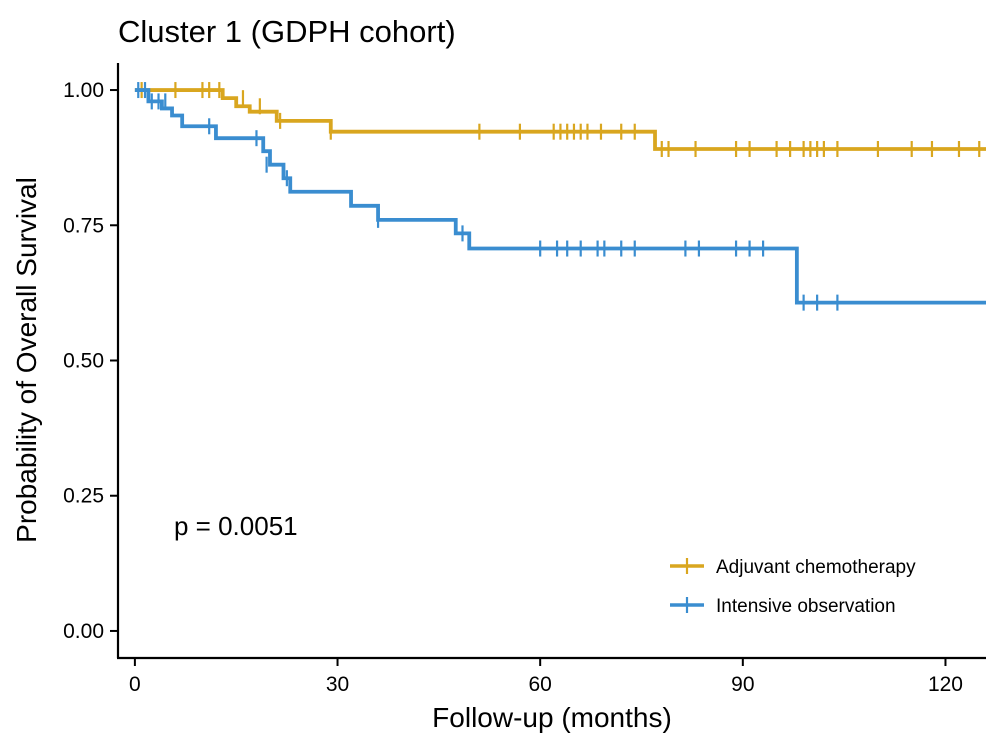  I want to click on y-tick-label: 1.00, so click(83, 90).